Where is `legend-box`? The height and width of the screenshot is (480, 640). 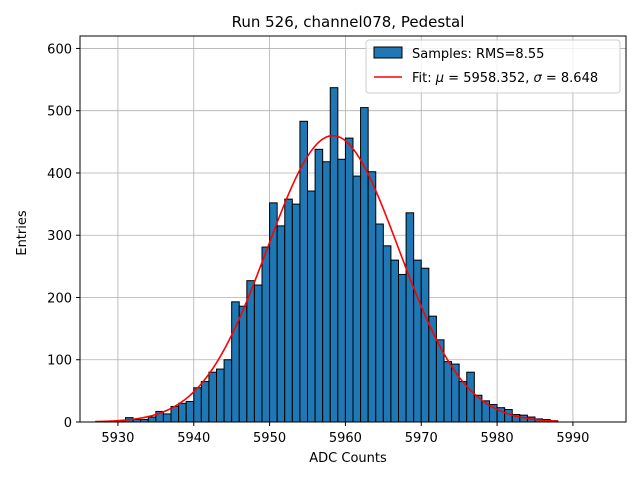 legend-box is located at coordinates (493, 66).